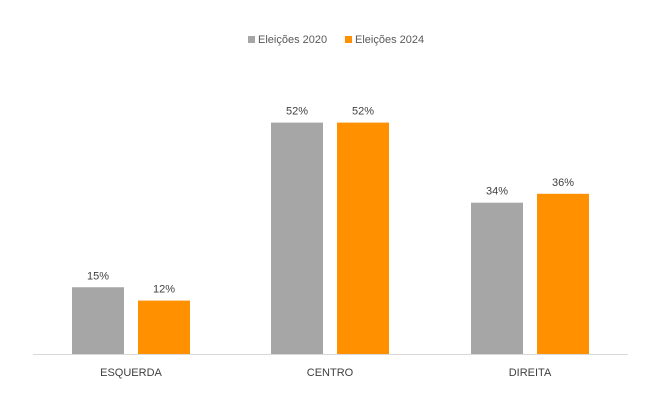  Describe the element at coordinates (164, 290) in the screenshot. I see `data-label-esquerda-2: 12%` at that location.